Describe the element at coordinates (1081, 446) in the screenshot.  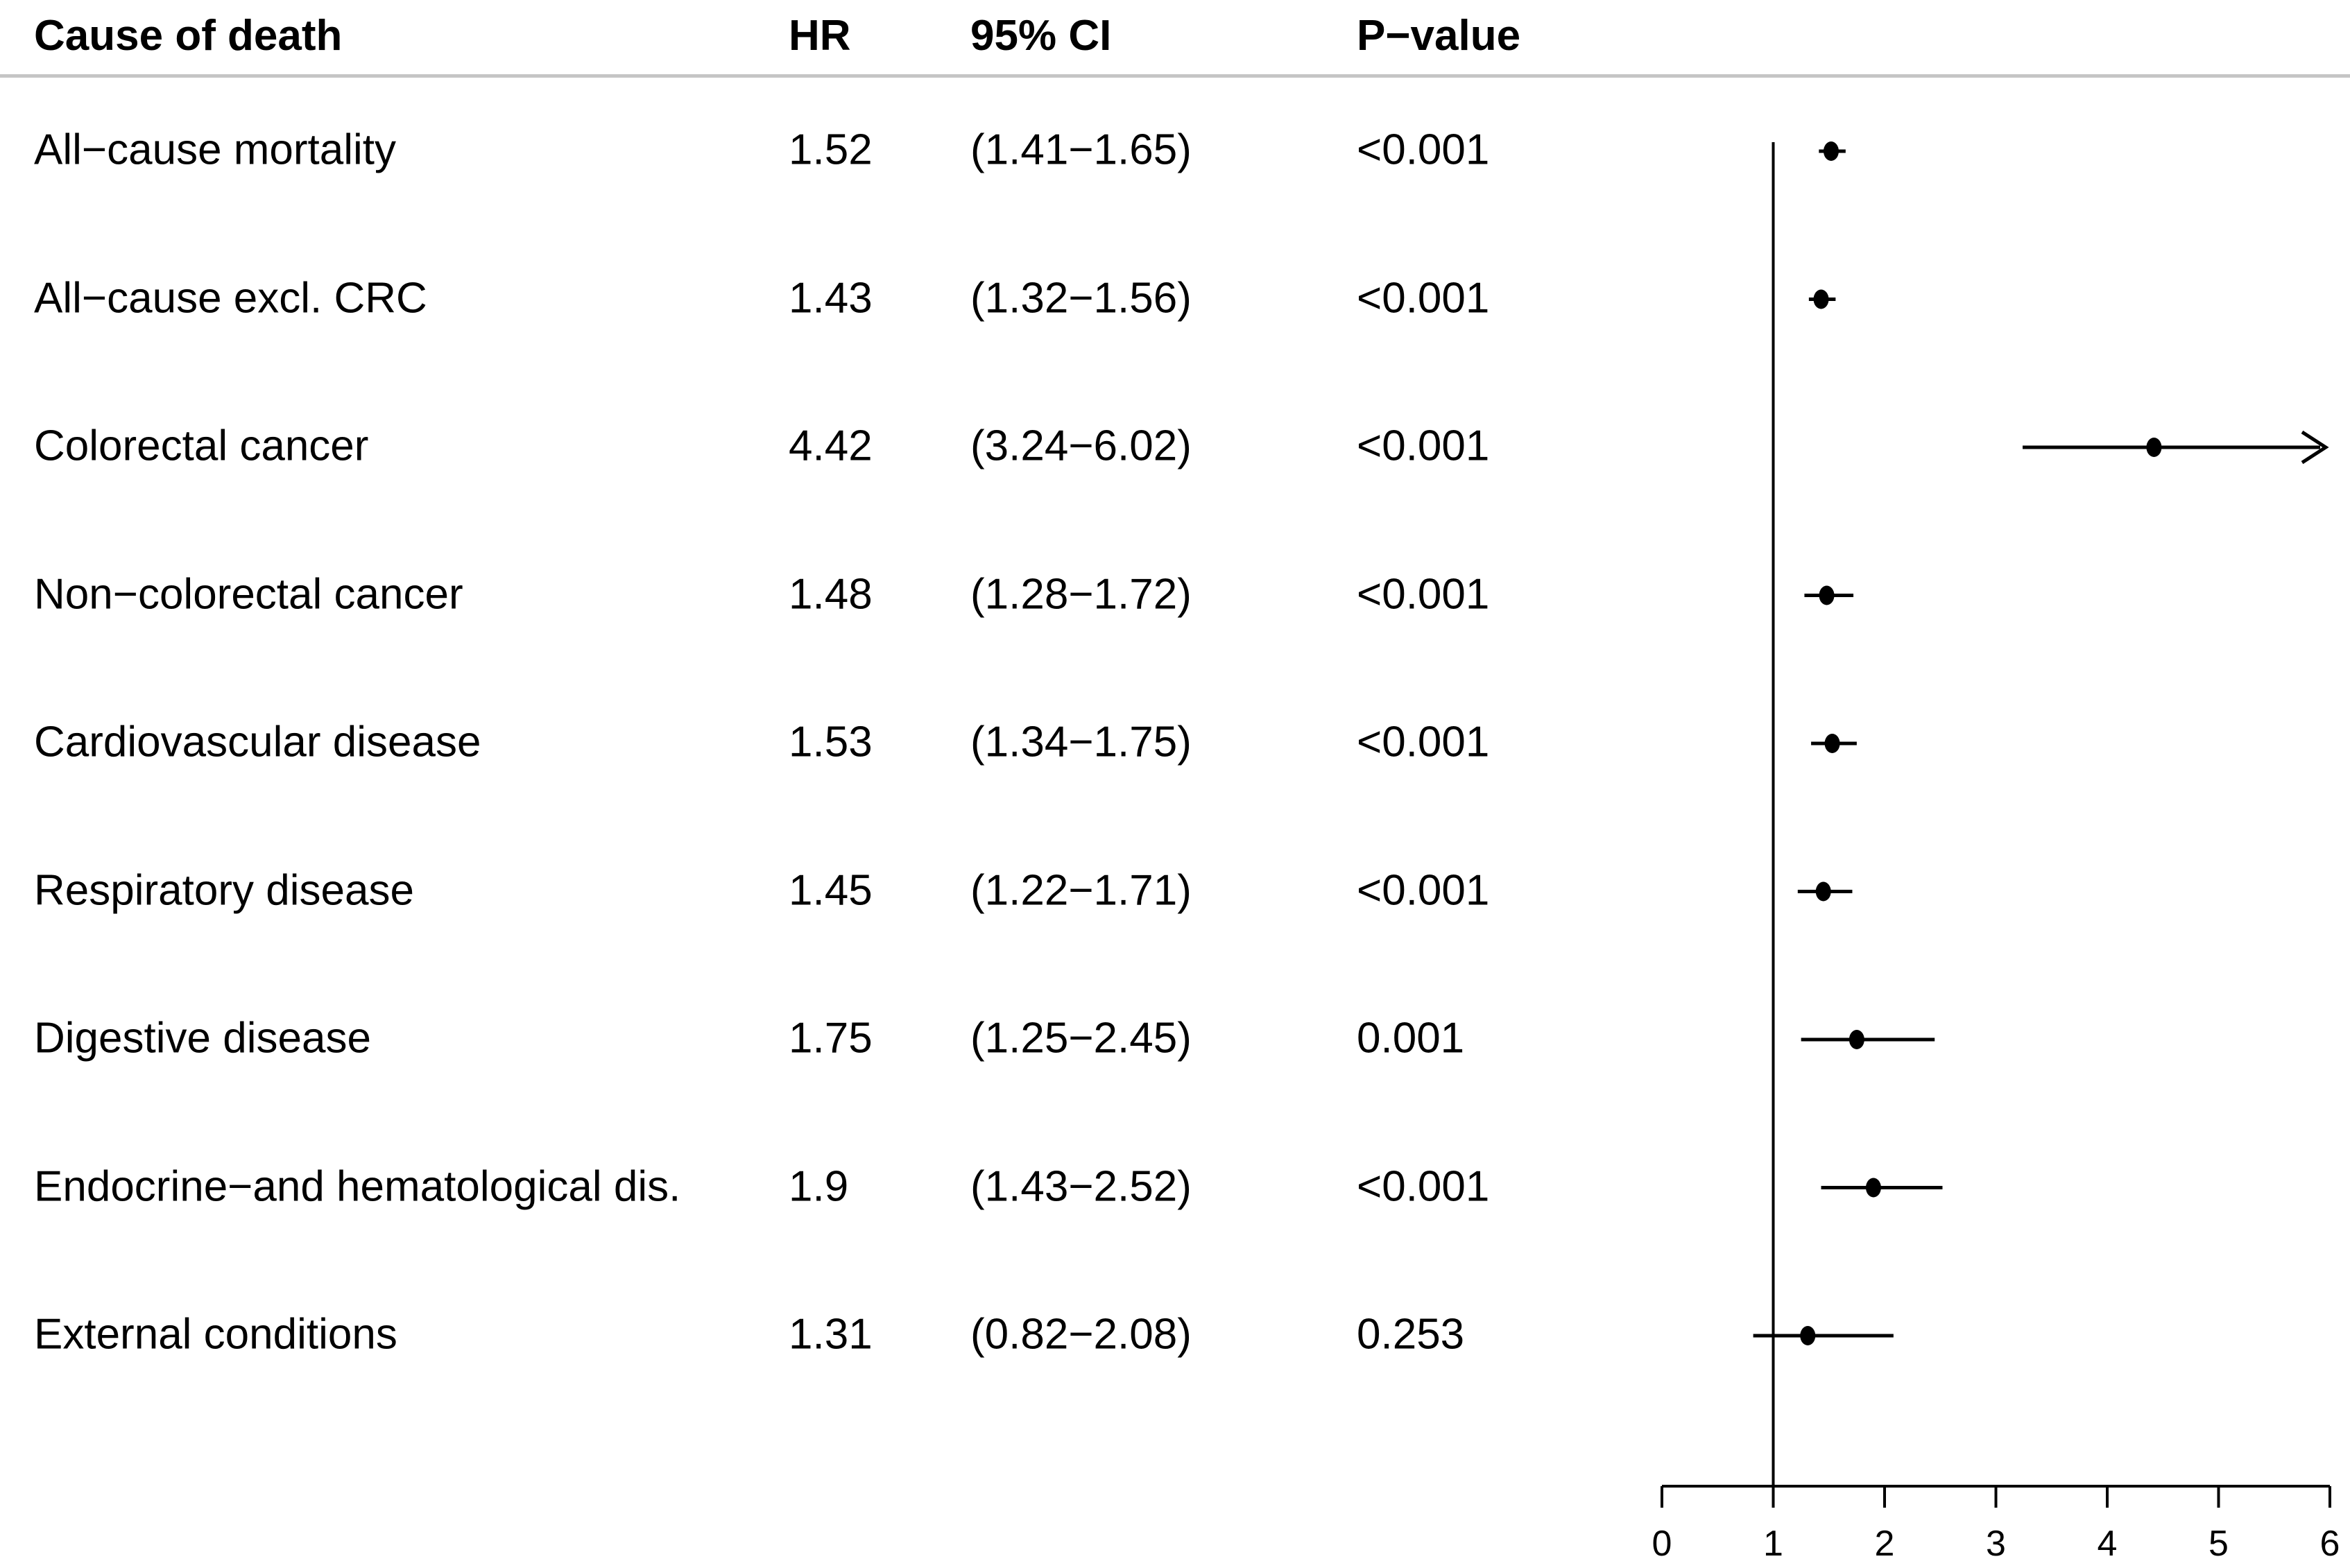
I see `row-ci-value: (3.24−6.02)` at that location.